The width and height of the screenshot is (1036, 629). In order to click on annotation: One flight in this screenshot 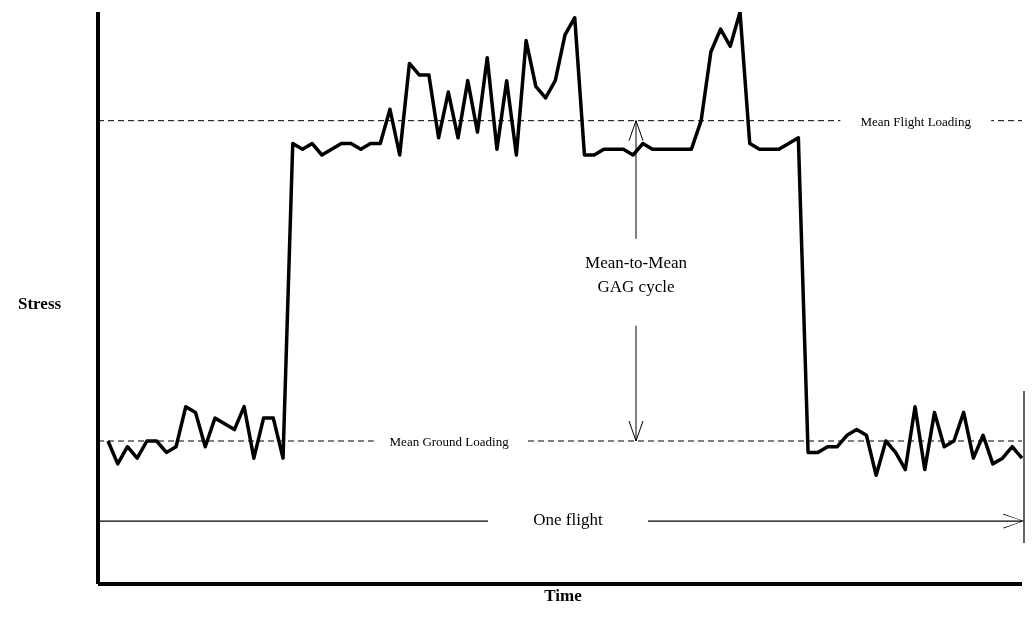, I will do `click(568, 520)`.